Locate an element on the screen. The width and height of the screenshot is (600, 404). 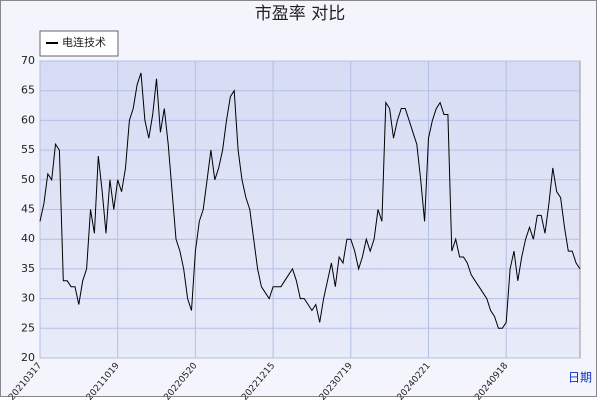
chart-title: 市盈率 对比 is located at coordinates (300, 14).